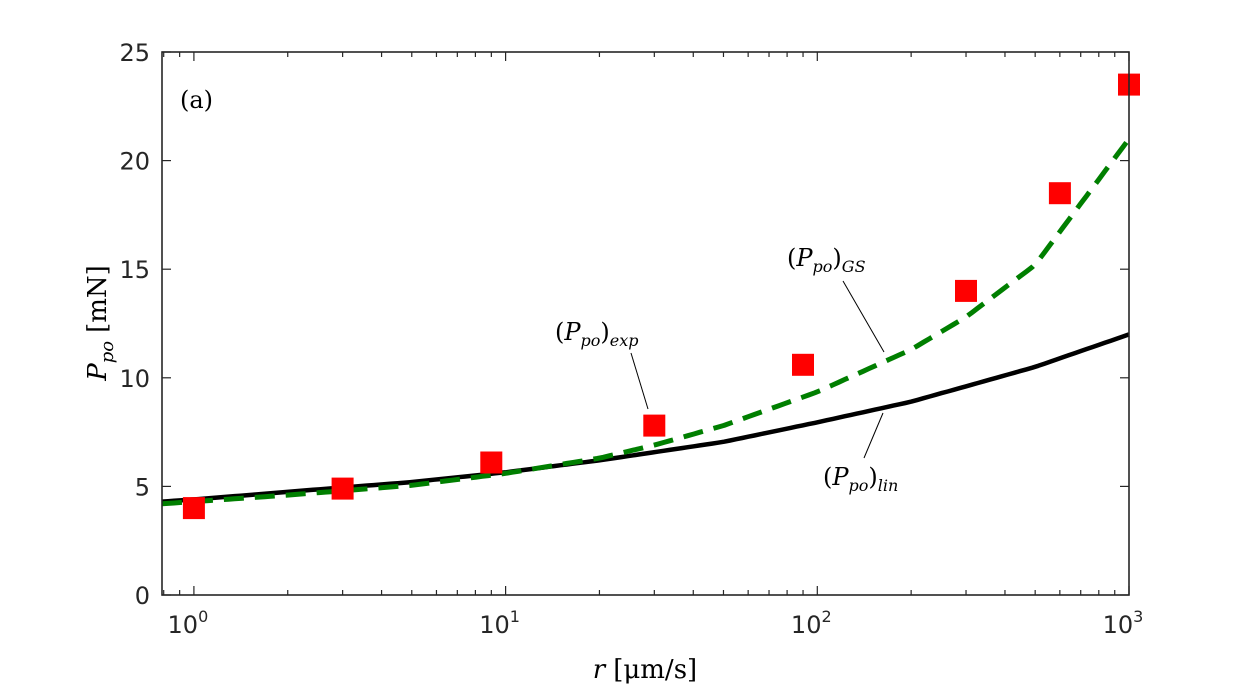 The height and width of the screenshot is (690, 1246). Describe the element at coordinates (811, 623) in the screenshot. I see `x-tick-label-2: 10²` at that location.